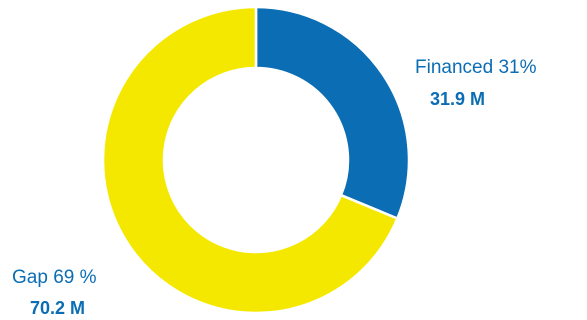  Describe the element at coordinates (58, 308) in the screenshot. I see `gap-slice-value: 70.2 M` at that location.